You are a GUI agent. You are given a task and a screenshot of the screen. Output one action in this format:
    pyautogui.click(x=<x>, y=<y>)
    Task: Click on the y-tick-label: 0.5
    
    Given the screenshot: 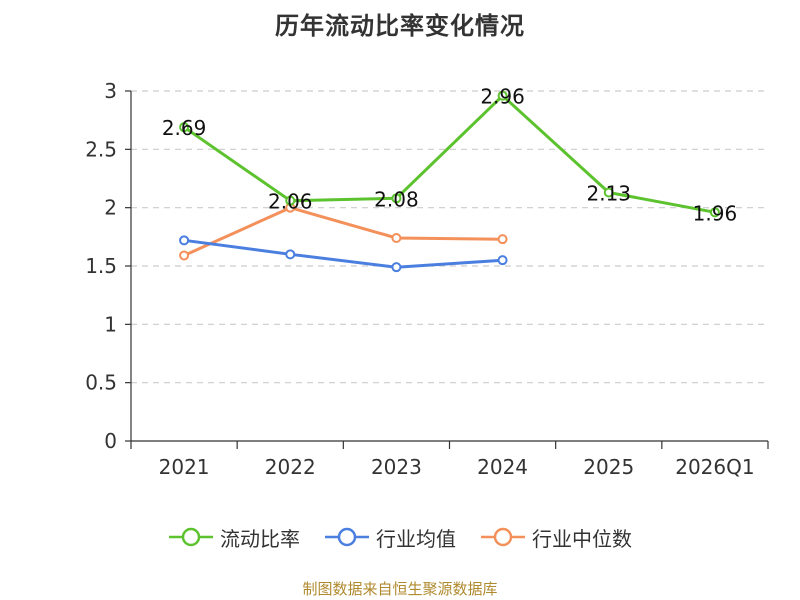 What is the action you would take?
    pyautogui.click(x=101, y=383)
    